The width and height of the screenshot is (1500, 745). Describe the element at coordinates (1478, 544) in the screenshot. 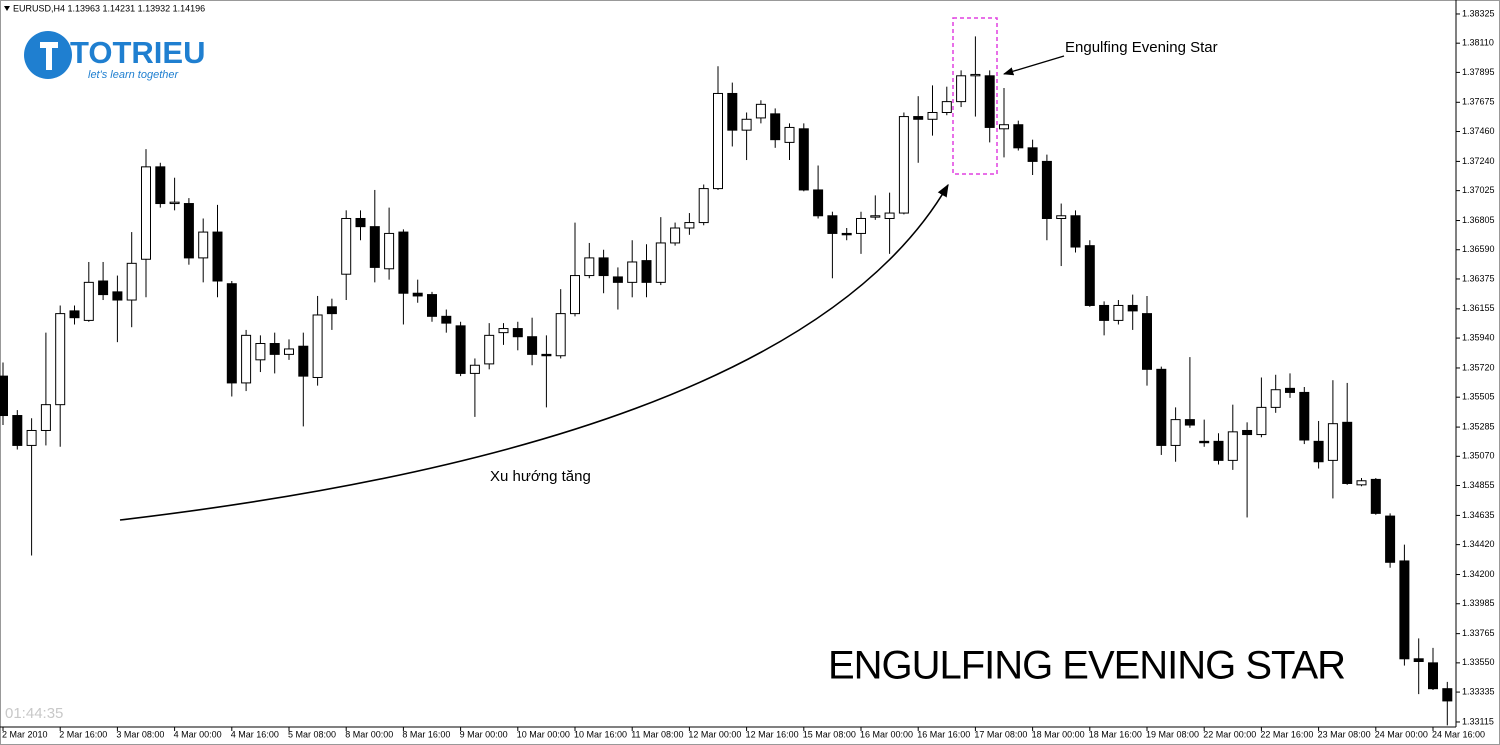

I see `y-tick-label: 1.34420` at that location.